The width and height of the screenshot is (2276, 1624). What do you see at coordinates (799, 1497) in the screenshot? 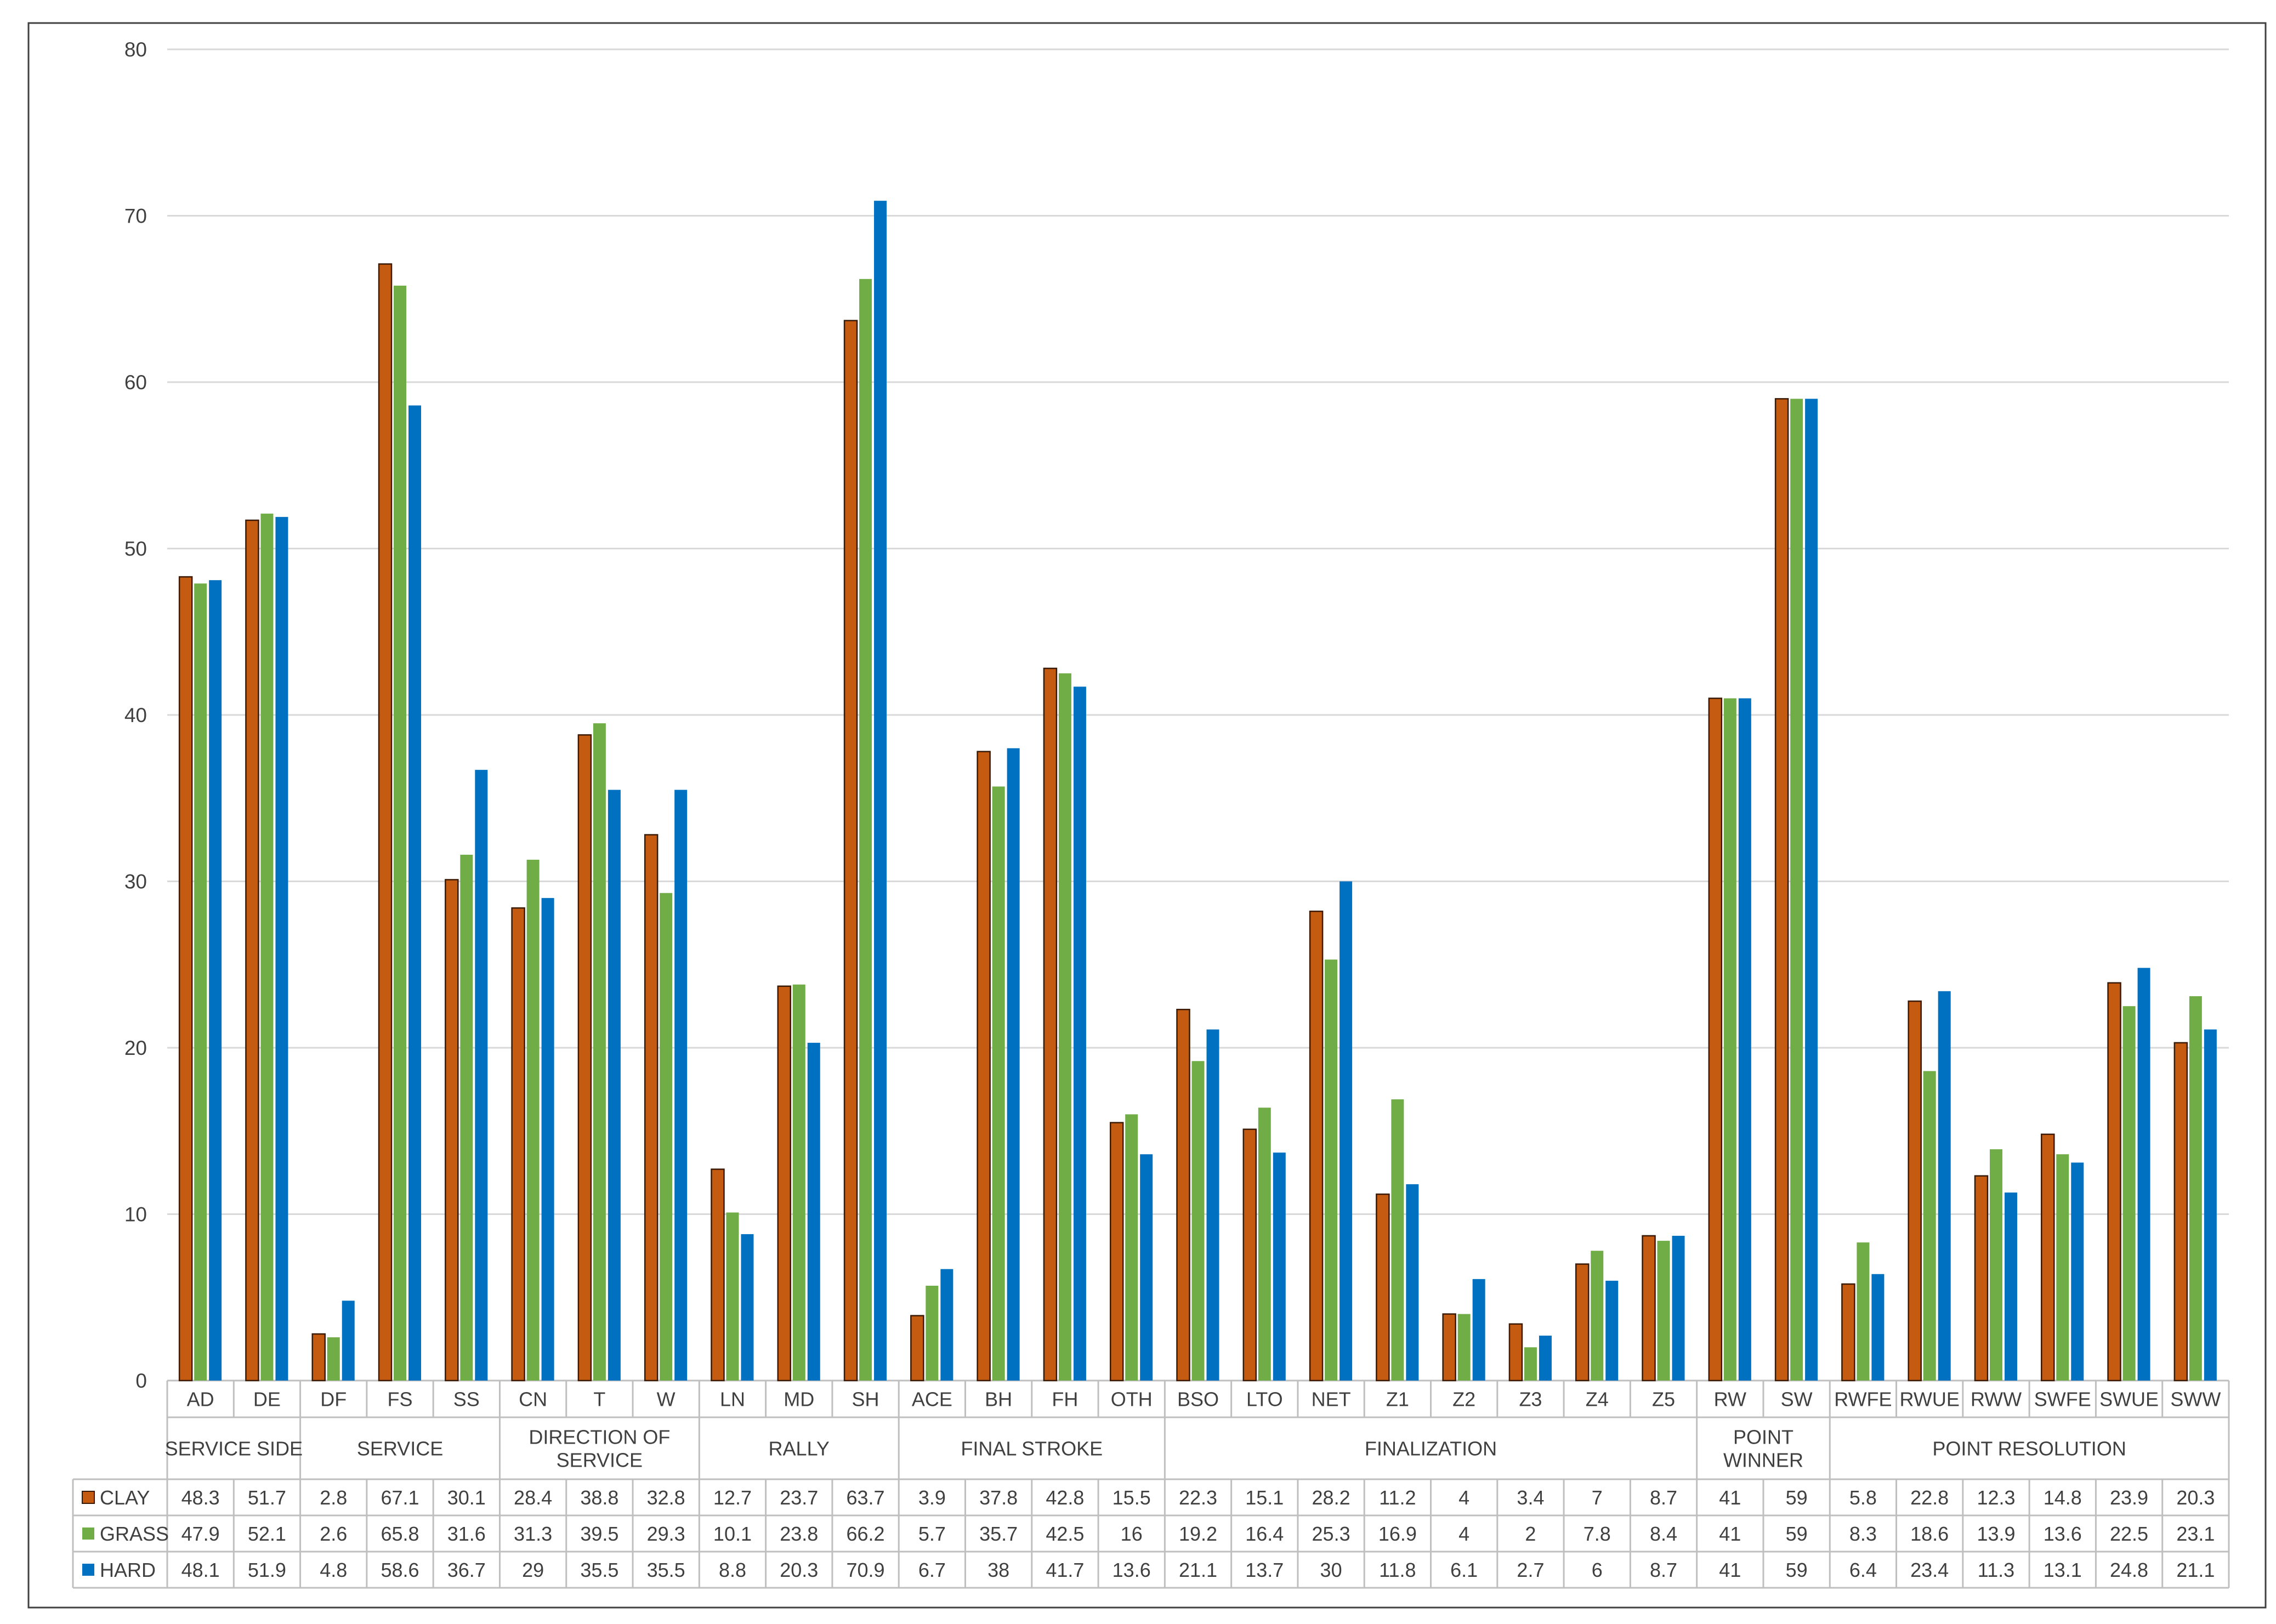
I see `table-value: 23.7` at bounding box center [799, 1497].